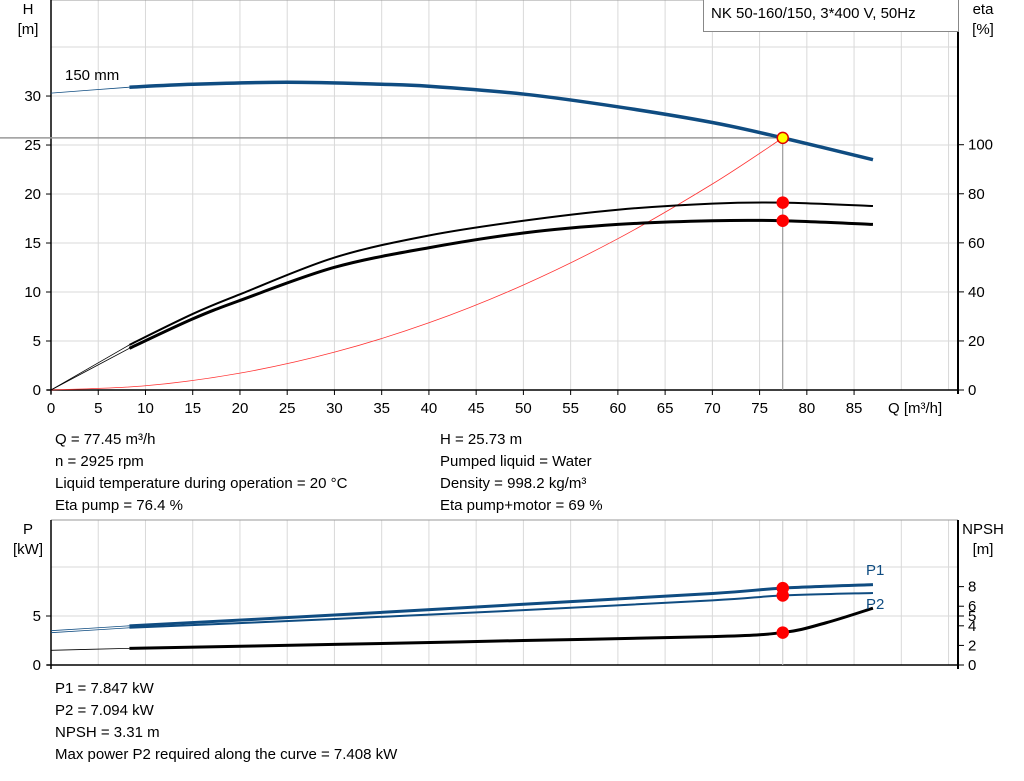 This screenshot has height=781, width=1024. I want to click on y2-tick-label: 20, so click(976, 341).